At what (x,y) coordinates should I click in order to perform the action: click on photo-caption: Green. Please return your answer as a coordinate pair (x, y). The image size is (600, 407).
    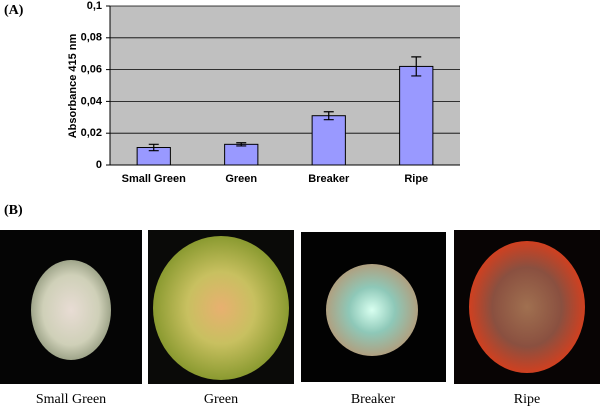
    Looking at the image, I should click on (221, 399).